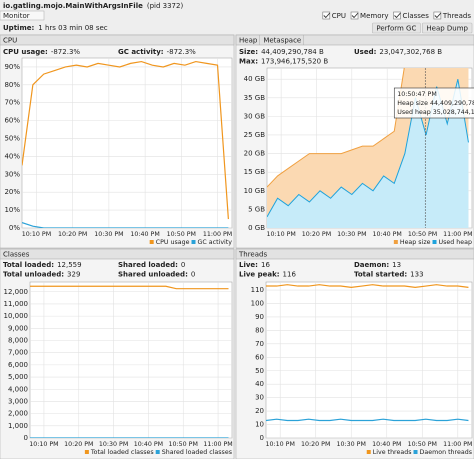  What do you see at coordinates (73, 6) in the screenshot?
I see `app-title: io.gatling.mojo.MainWithArgsInFile` at bounding box center [73, 6].